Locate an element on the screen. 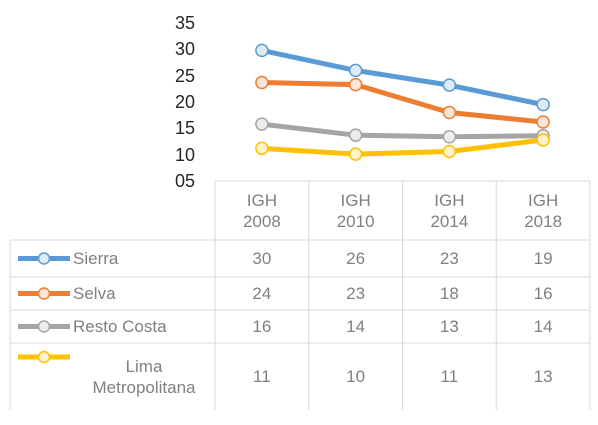  x-tick-label: IGH 2018 is located at coordinates (543, 210).